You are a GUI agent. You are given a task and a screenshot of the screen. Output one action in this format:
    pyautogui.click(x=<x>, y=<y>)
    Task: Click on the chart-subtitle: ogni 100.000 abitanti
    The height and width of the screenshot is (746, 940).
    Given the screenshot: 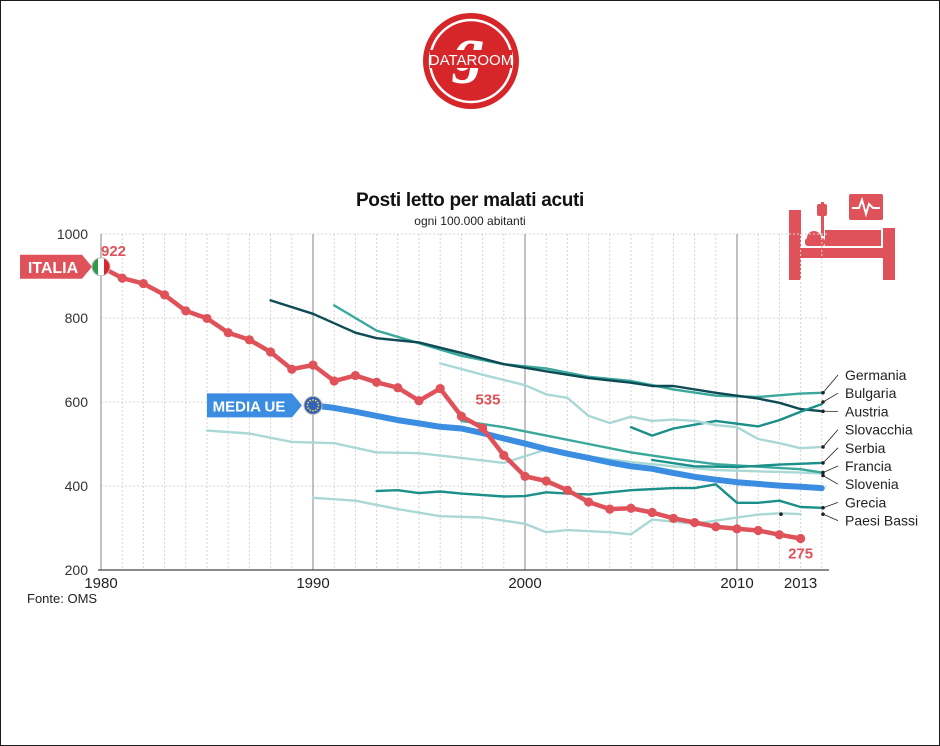 What is the action you would take?
    pyautogui.click(x=470, y=221)
    